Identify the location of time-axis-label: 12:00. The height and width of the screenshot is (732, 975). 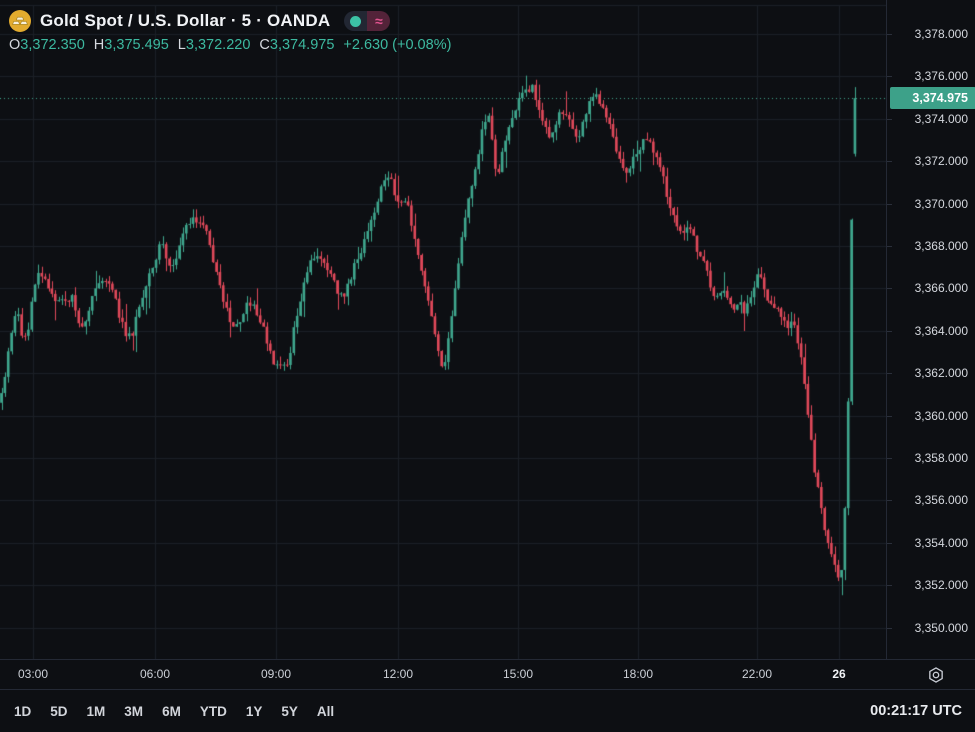
(398, 674).